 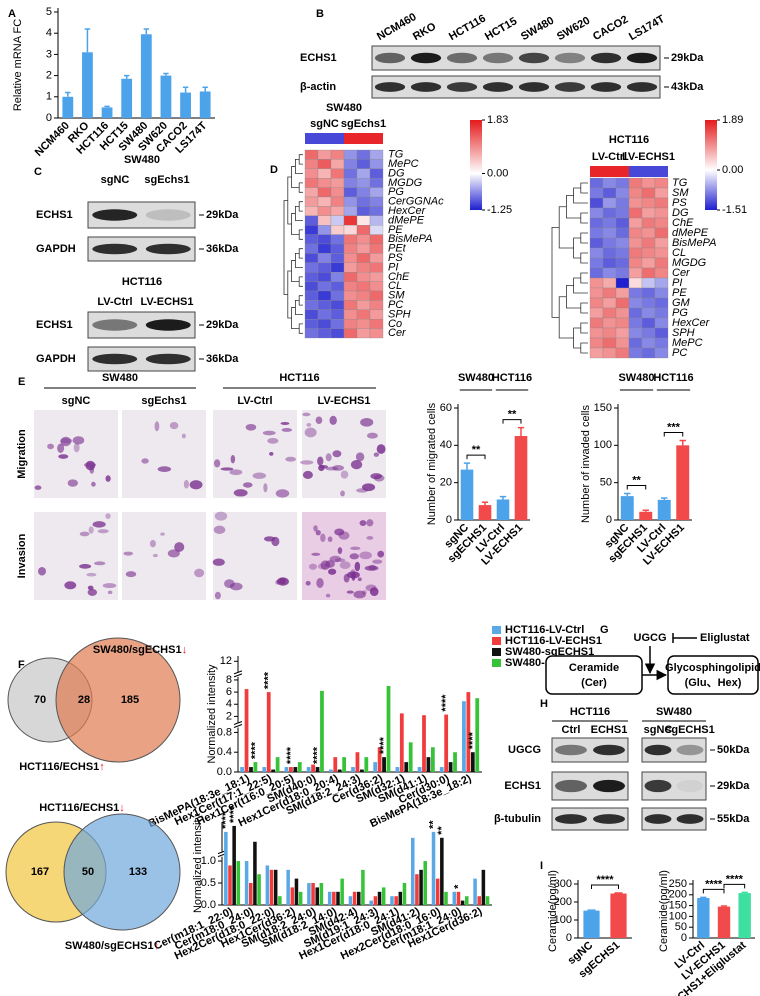 What do you see at coordinates (82, 808) in the screenshot?
I see `venn-label: HCT116/ECHS1↓` at bounding box center [82, 808].